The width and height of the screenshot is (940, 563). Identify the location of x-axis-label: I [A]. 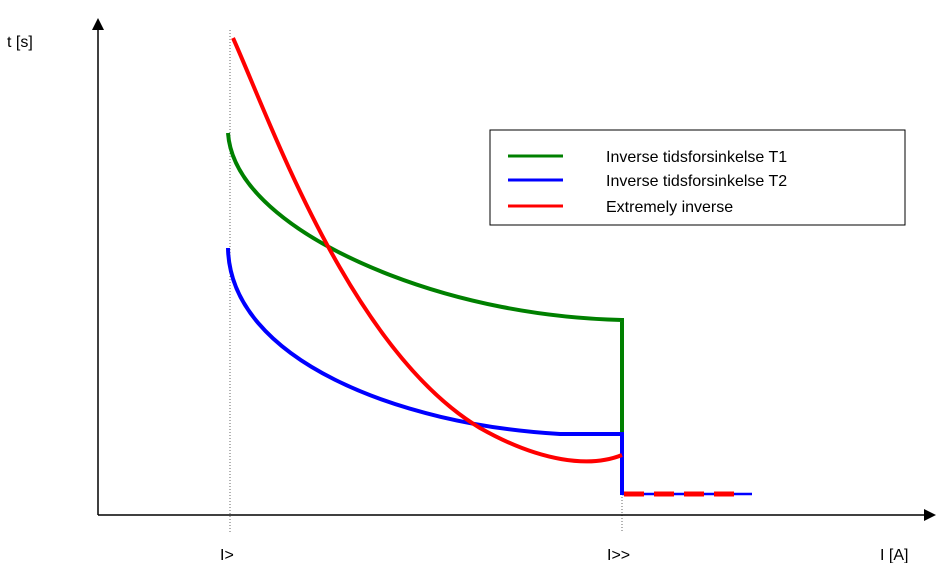
(894, 555).